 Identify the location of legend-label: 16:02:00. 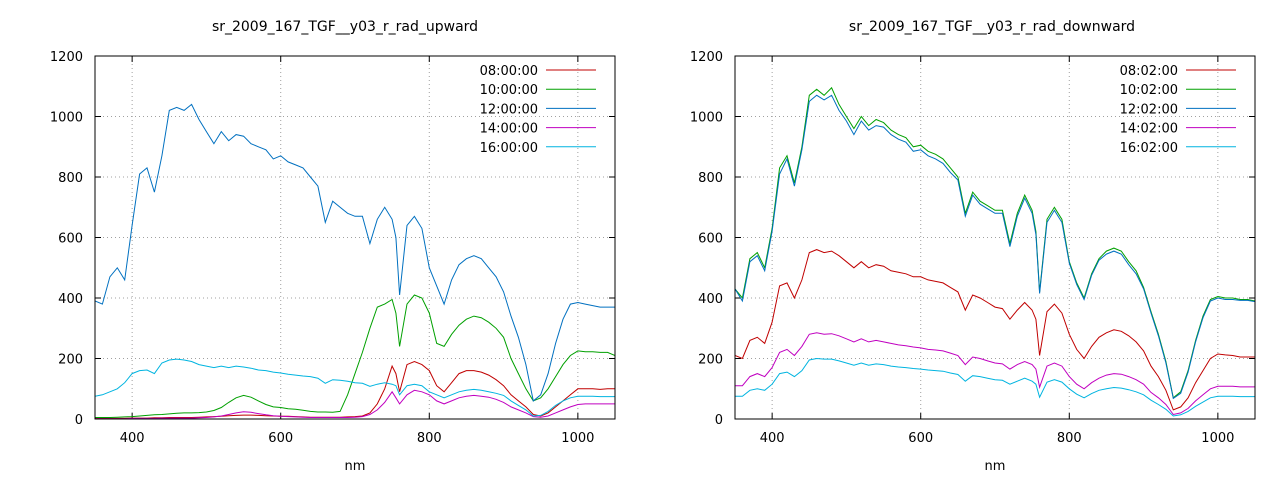
(1149, 148).